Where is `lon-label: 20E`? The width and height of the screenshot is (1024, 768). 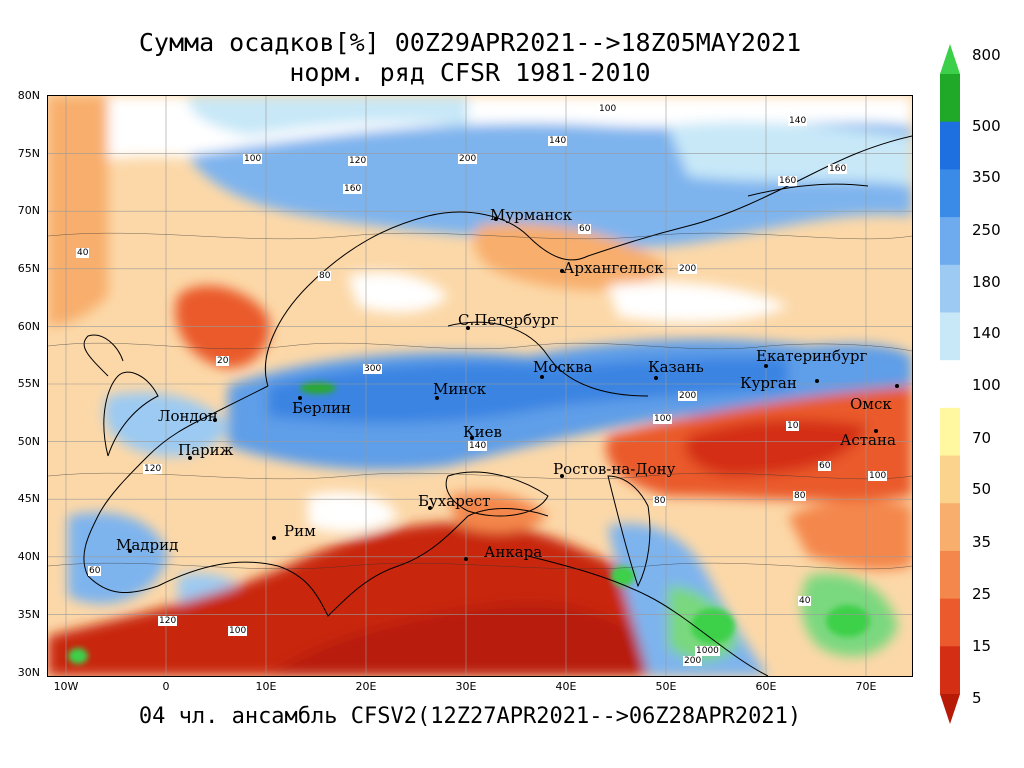 lon-label: 20E is located at coordinates (366, 686).